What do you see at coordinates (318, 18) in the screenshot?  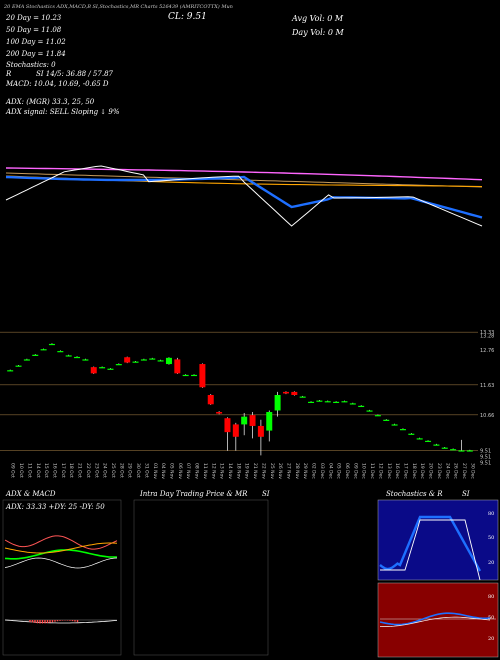 I see `avg-vol-label: Avg Vol: 0 M` at bounding box center [318, 18].